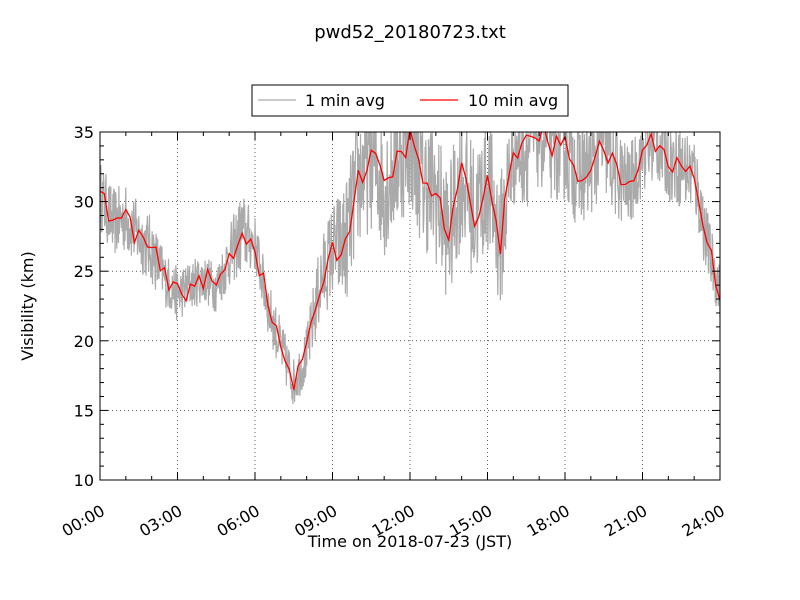 This screenshot has width=800, height=600. I want to click on x-tick-label: 21:00, so click(625, 521).